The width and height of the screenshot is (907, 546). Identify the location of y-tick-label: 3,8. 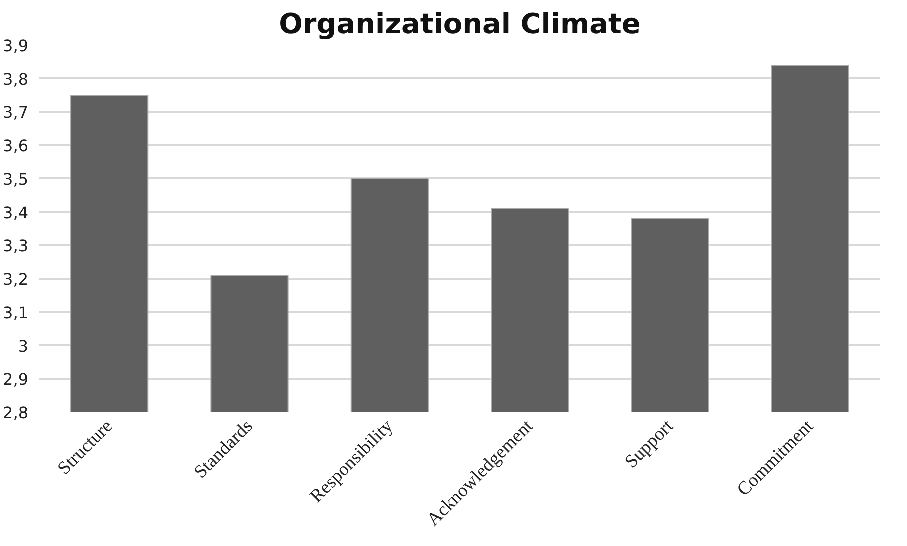
(16, 79).